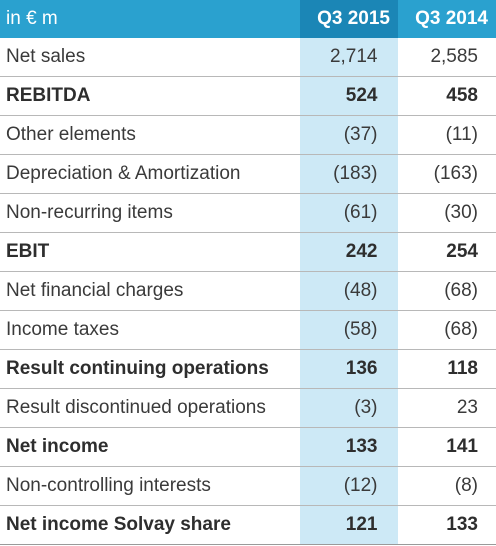 This screenshot has width=496, height=546. What do you see at coordinates (446, 96) in the screenshot?
I see `q3-2014-value: 458` at bounding box center [446, 96].